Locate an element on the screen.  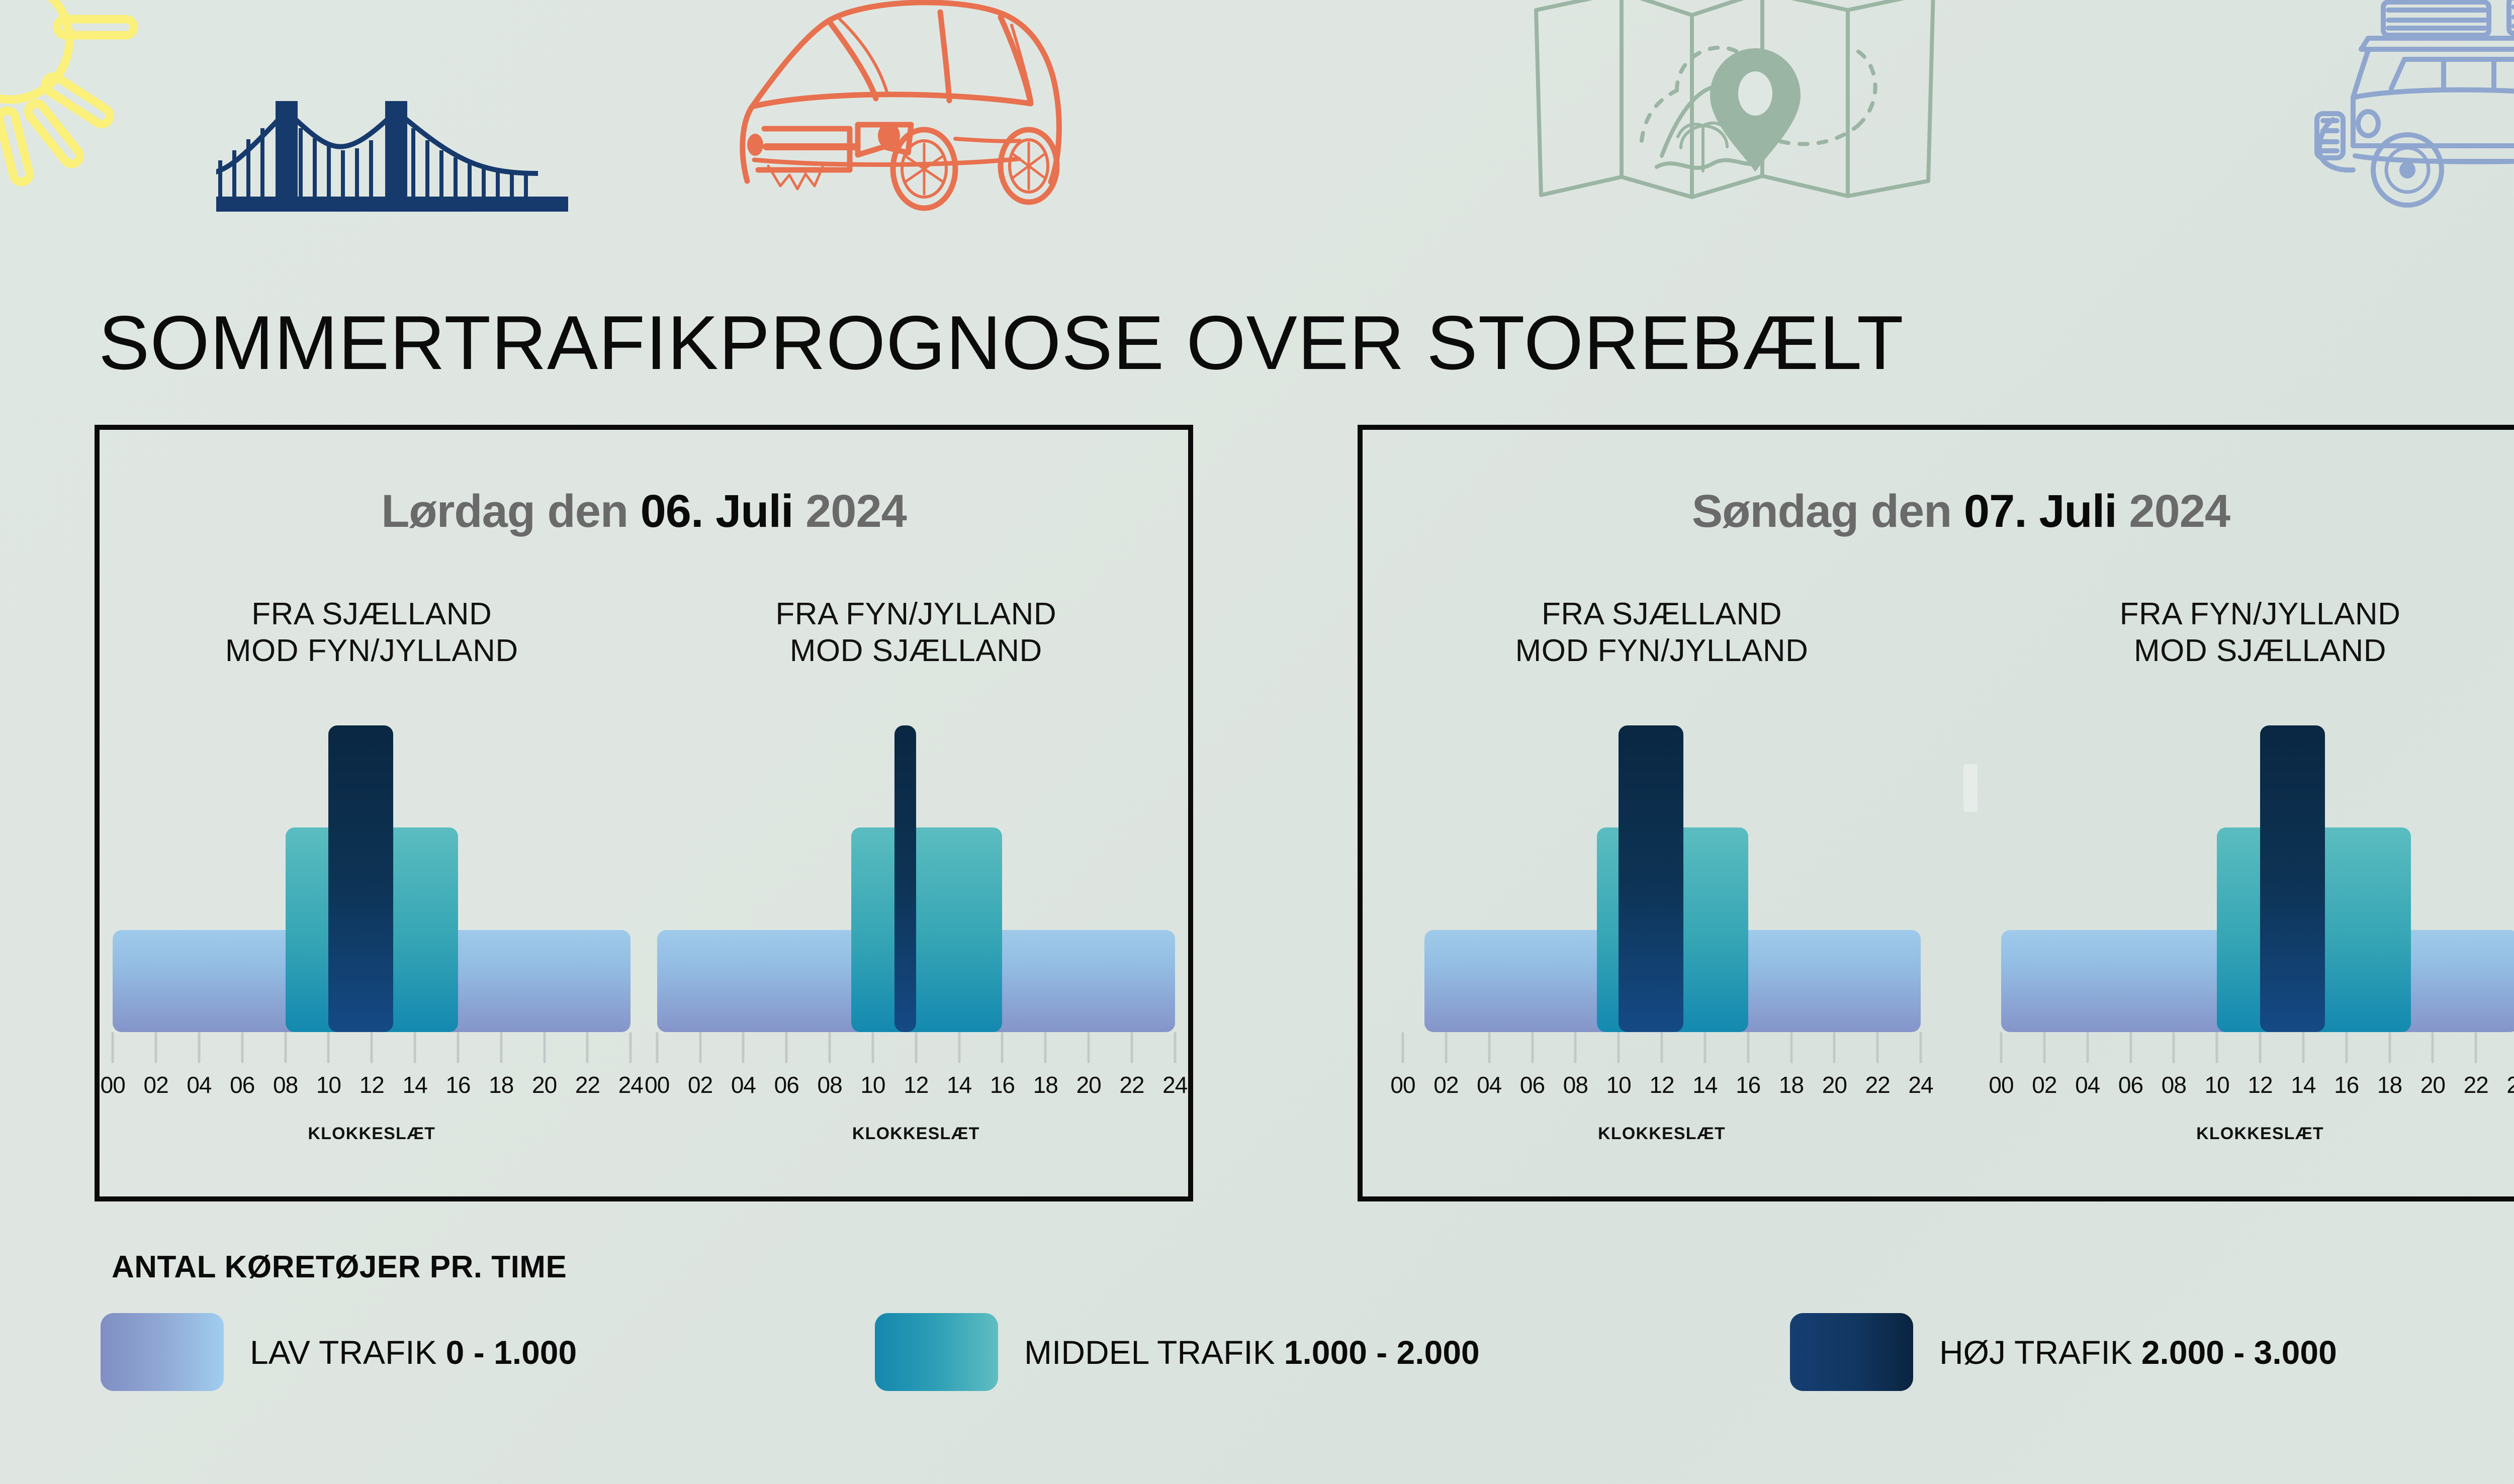
day-date: 07. Juli is located at coordinates (2040, 512).